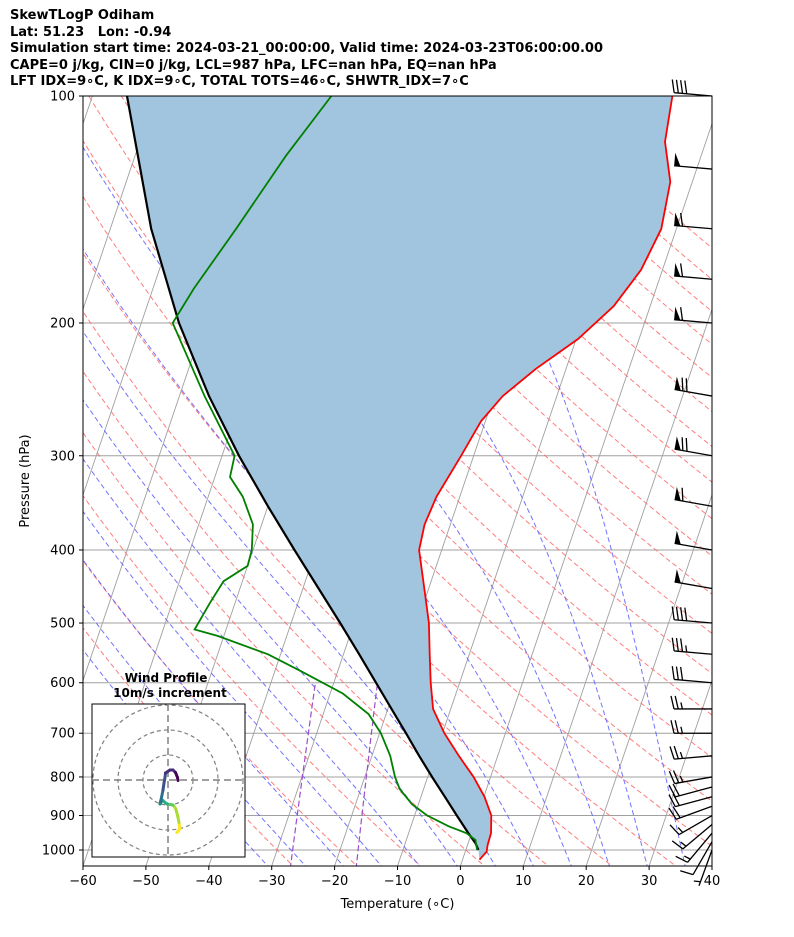 This screenshot has width=794, height=937. Describe the element at coordinates (62, 323) in the screenshot. I see `y-tick-label: 200` at that location.